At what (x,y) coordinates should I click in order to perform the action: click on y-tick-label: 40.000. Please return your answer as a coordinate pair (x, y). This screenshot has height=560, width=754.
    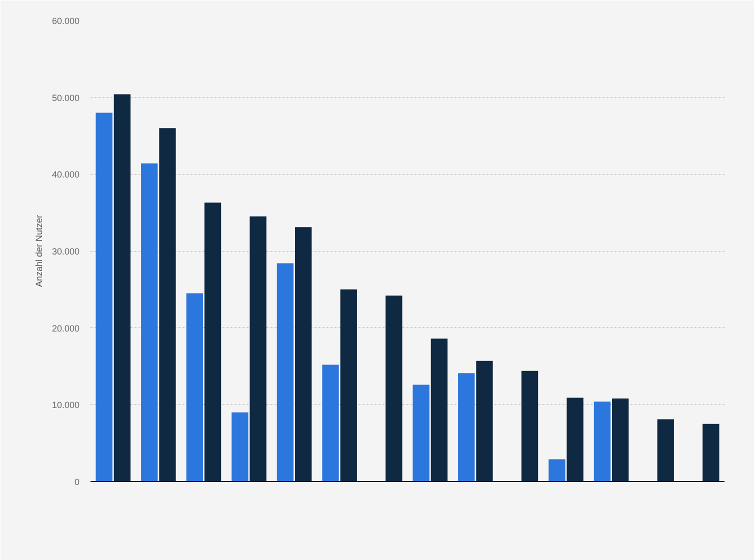
    Looking at the image, I should click on (66, 175).